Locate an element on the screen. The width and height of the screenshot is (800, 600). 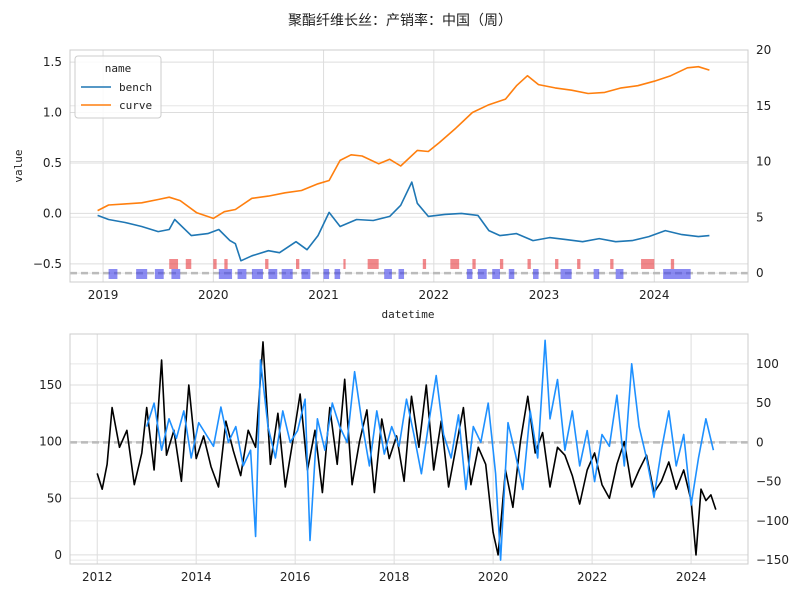
top-y-left-tick-label: 1.0 is located at coordinates (52, 113).